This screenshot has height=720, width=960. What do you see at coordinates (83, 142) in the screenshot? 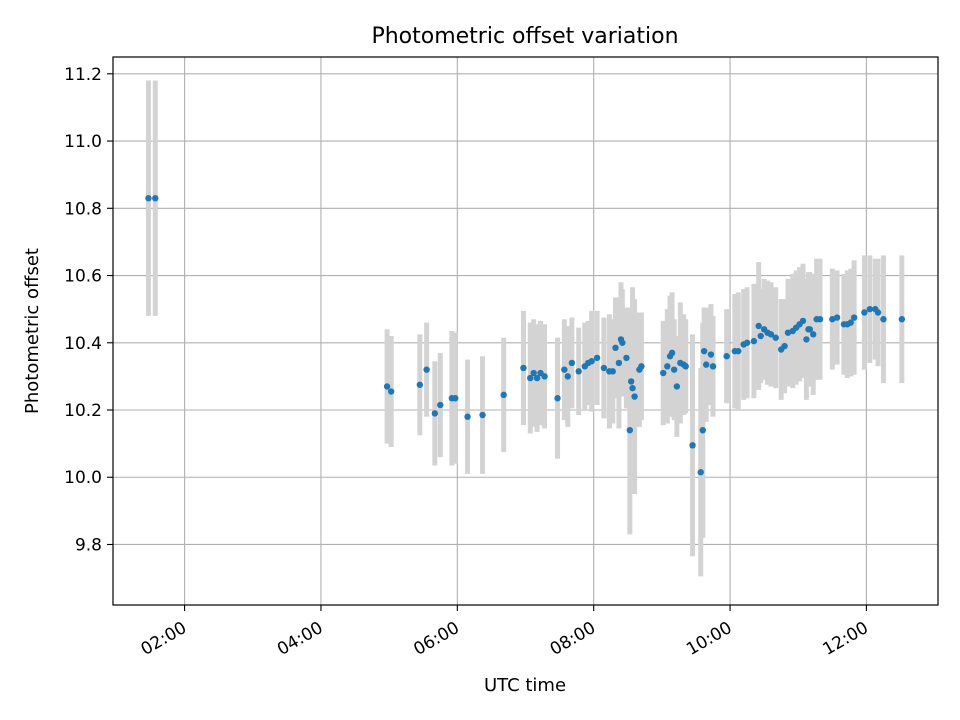
I see `y-tick-label: 11.0` at bounding box center [83, 142].